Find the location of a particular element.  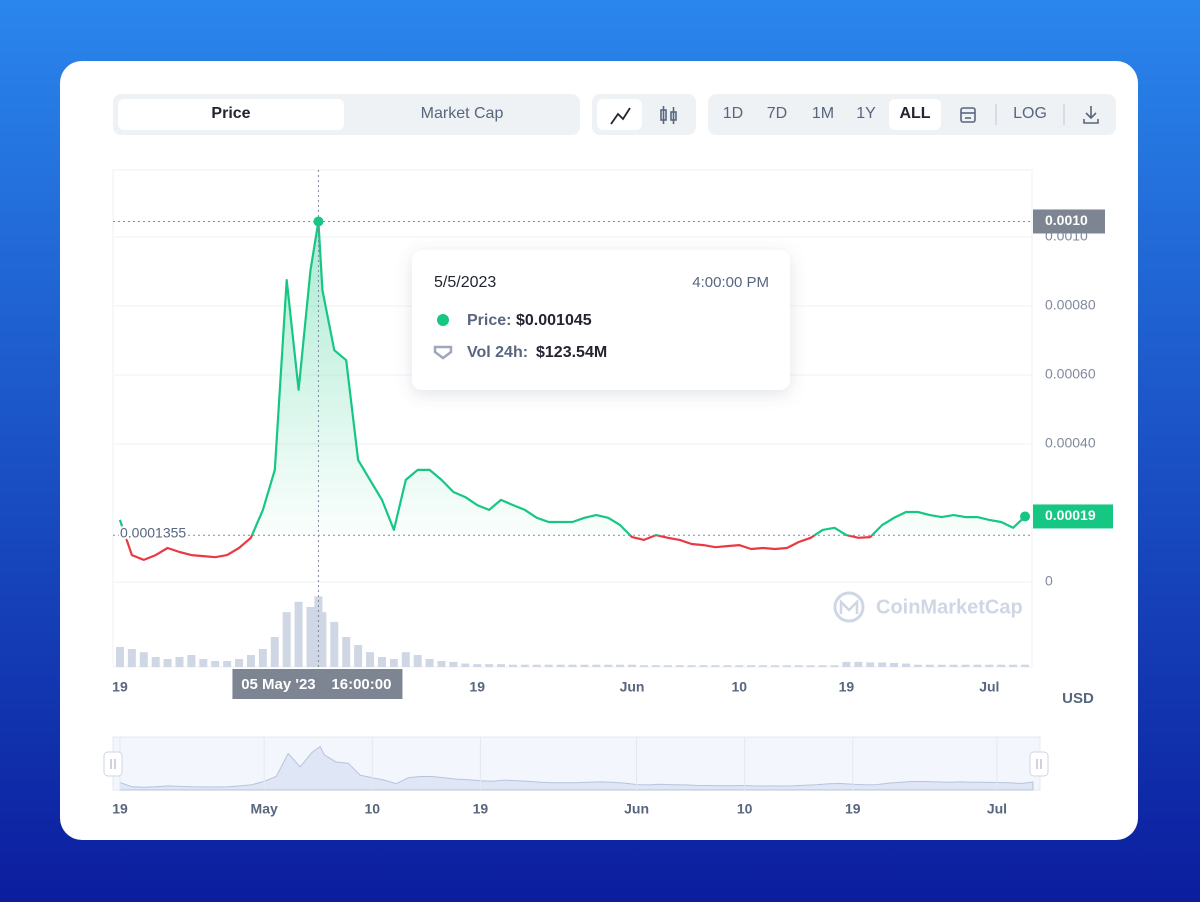

tooltip-price-name: Price: is located at coordinates (489, 320).